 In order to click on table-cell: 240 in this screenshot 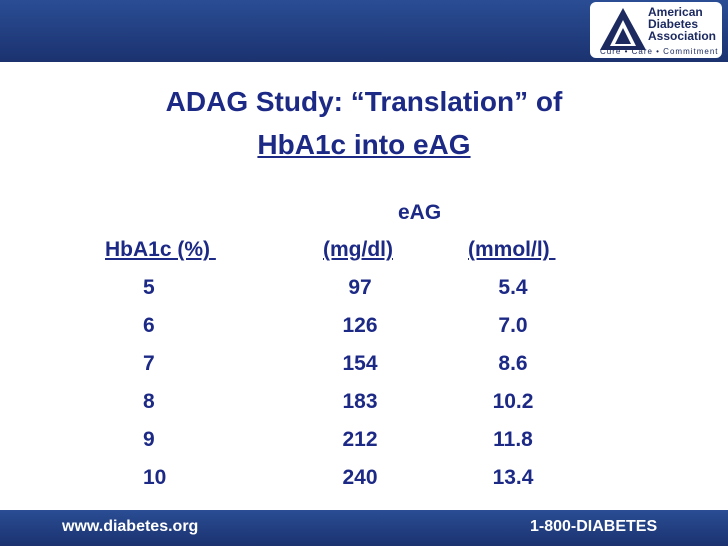, I will do `click(360, 477)`.